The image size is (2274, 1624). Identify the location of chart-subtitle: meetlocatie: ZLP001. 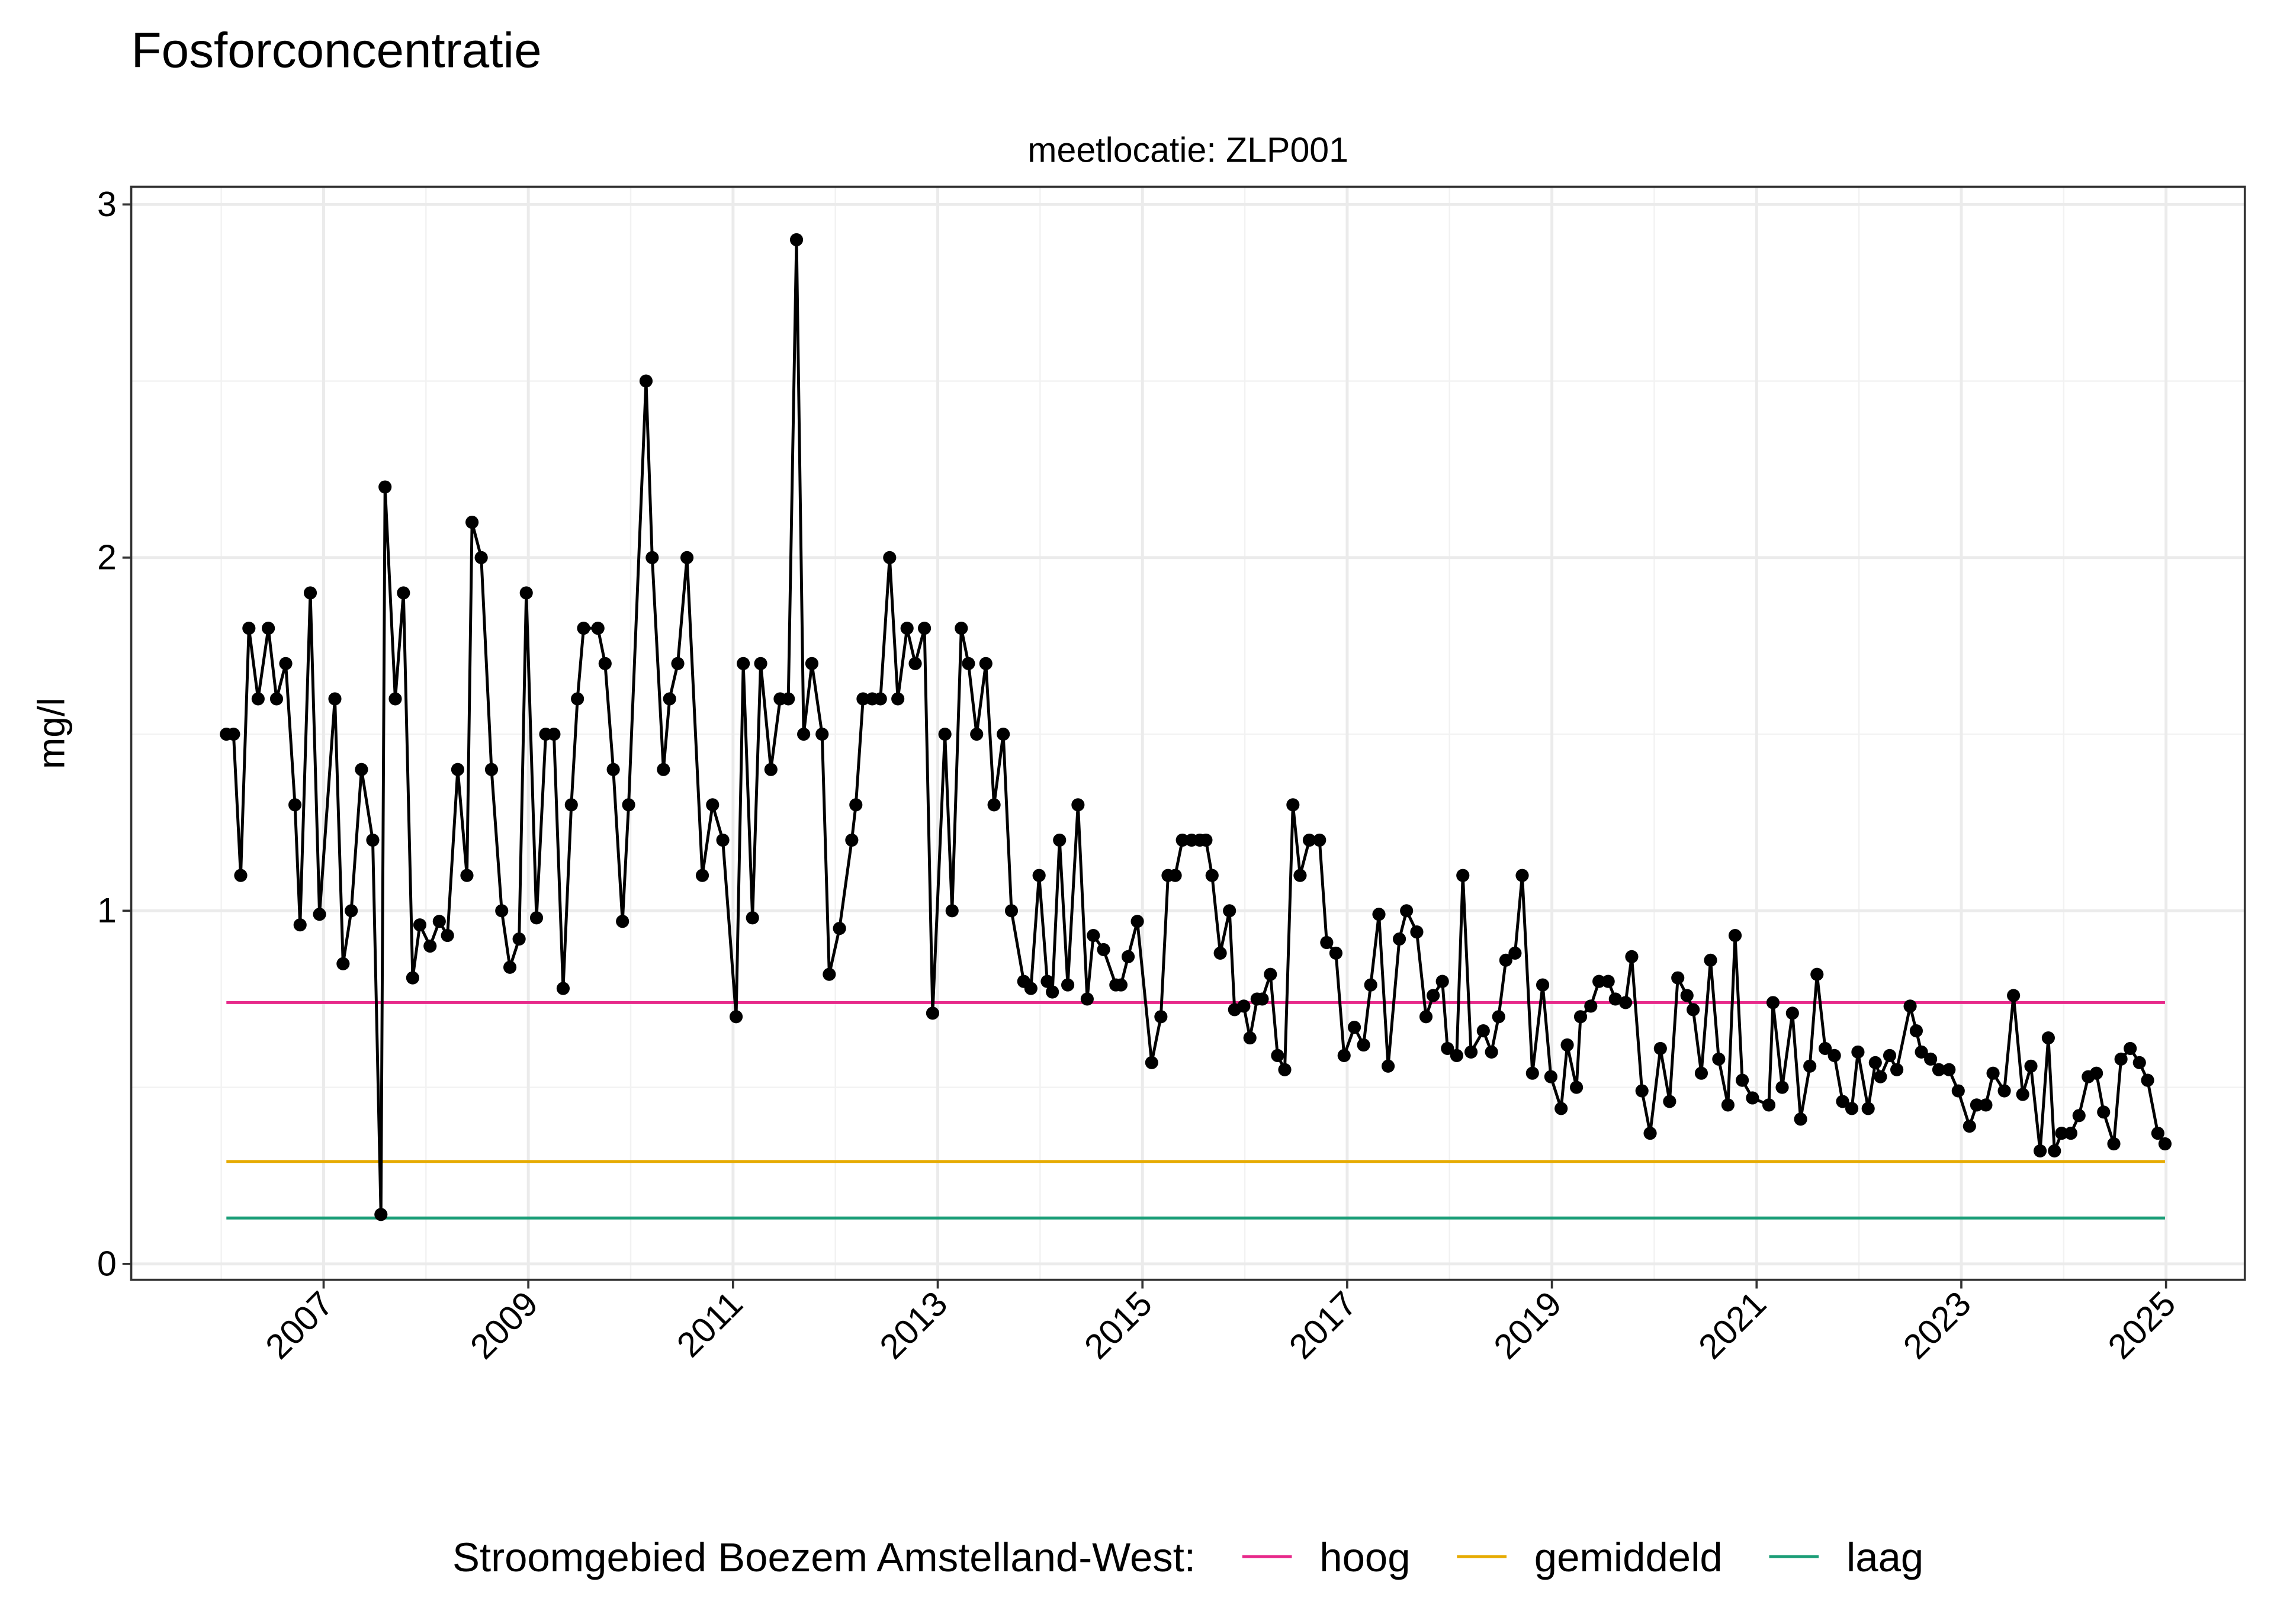
(1187, 150).